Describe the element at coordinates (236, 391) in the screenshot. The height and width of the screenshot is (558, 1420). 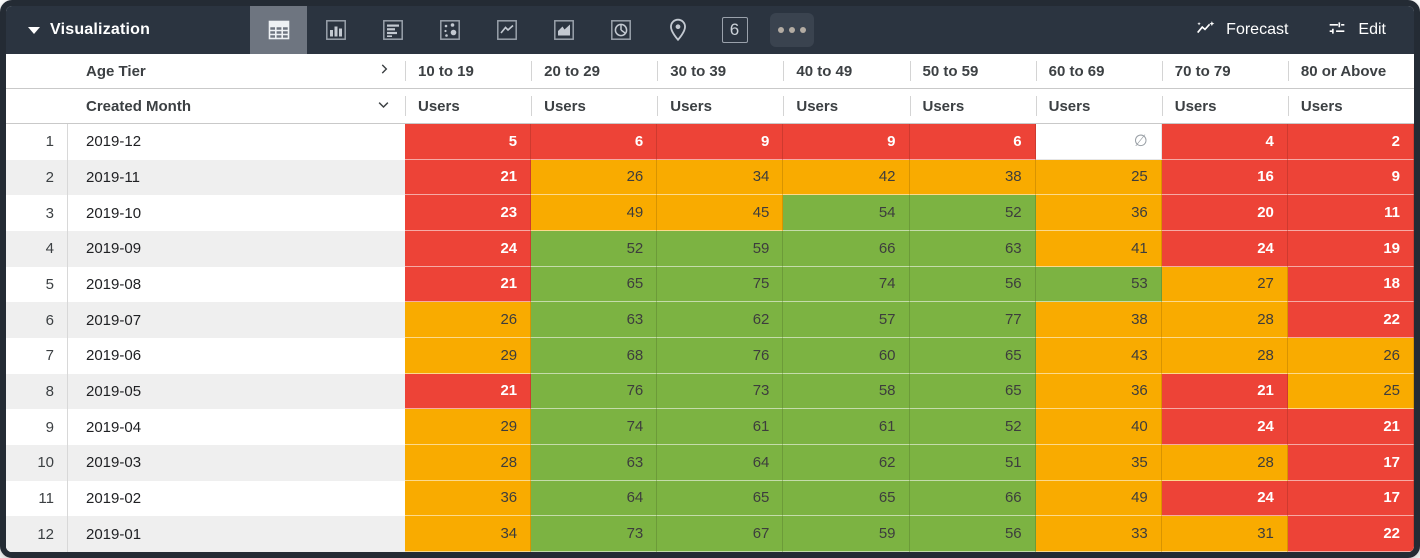
I see `row-label-2019-05: 2019-05` at that location.